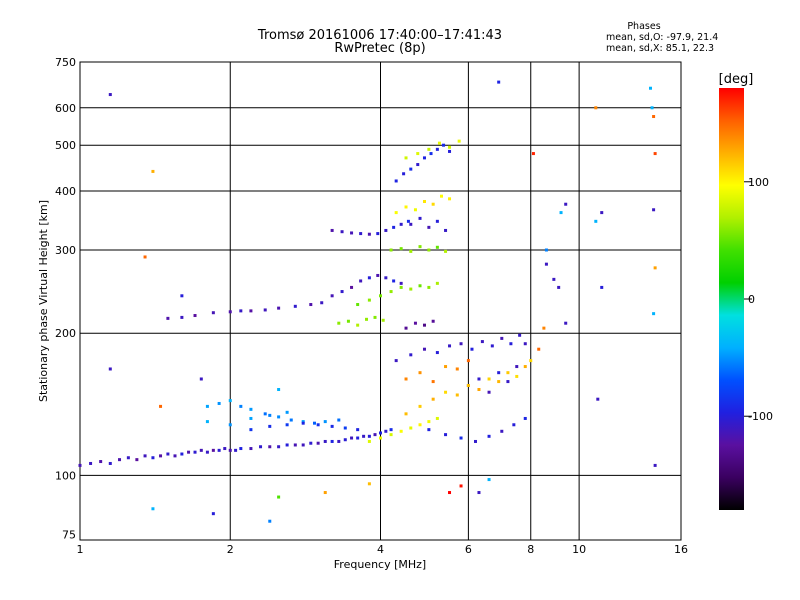 The height and width of the screenshot is (600, 800). Describe the element at coordinates (69, 534) in the screenshot. I see `y-tick-label: 75` at that location.